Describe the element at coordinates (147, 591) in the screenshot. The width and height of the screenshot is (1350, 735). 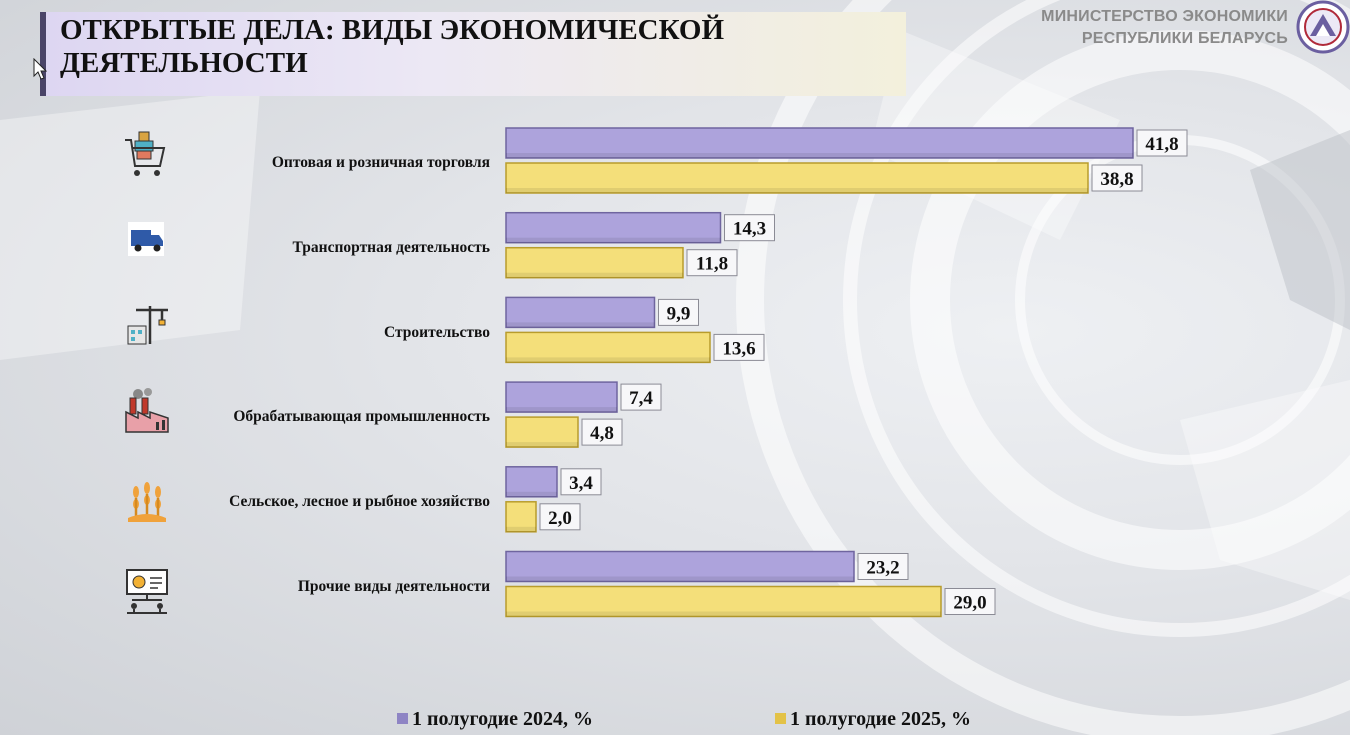
I see `presentation-board-icon` at that location.